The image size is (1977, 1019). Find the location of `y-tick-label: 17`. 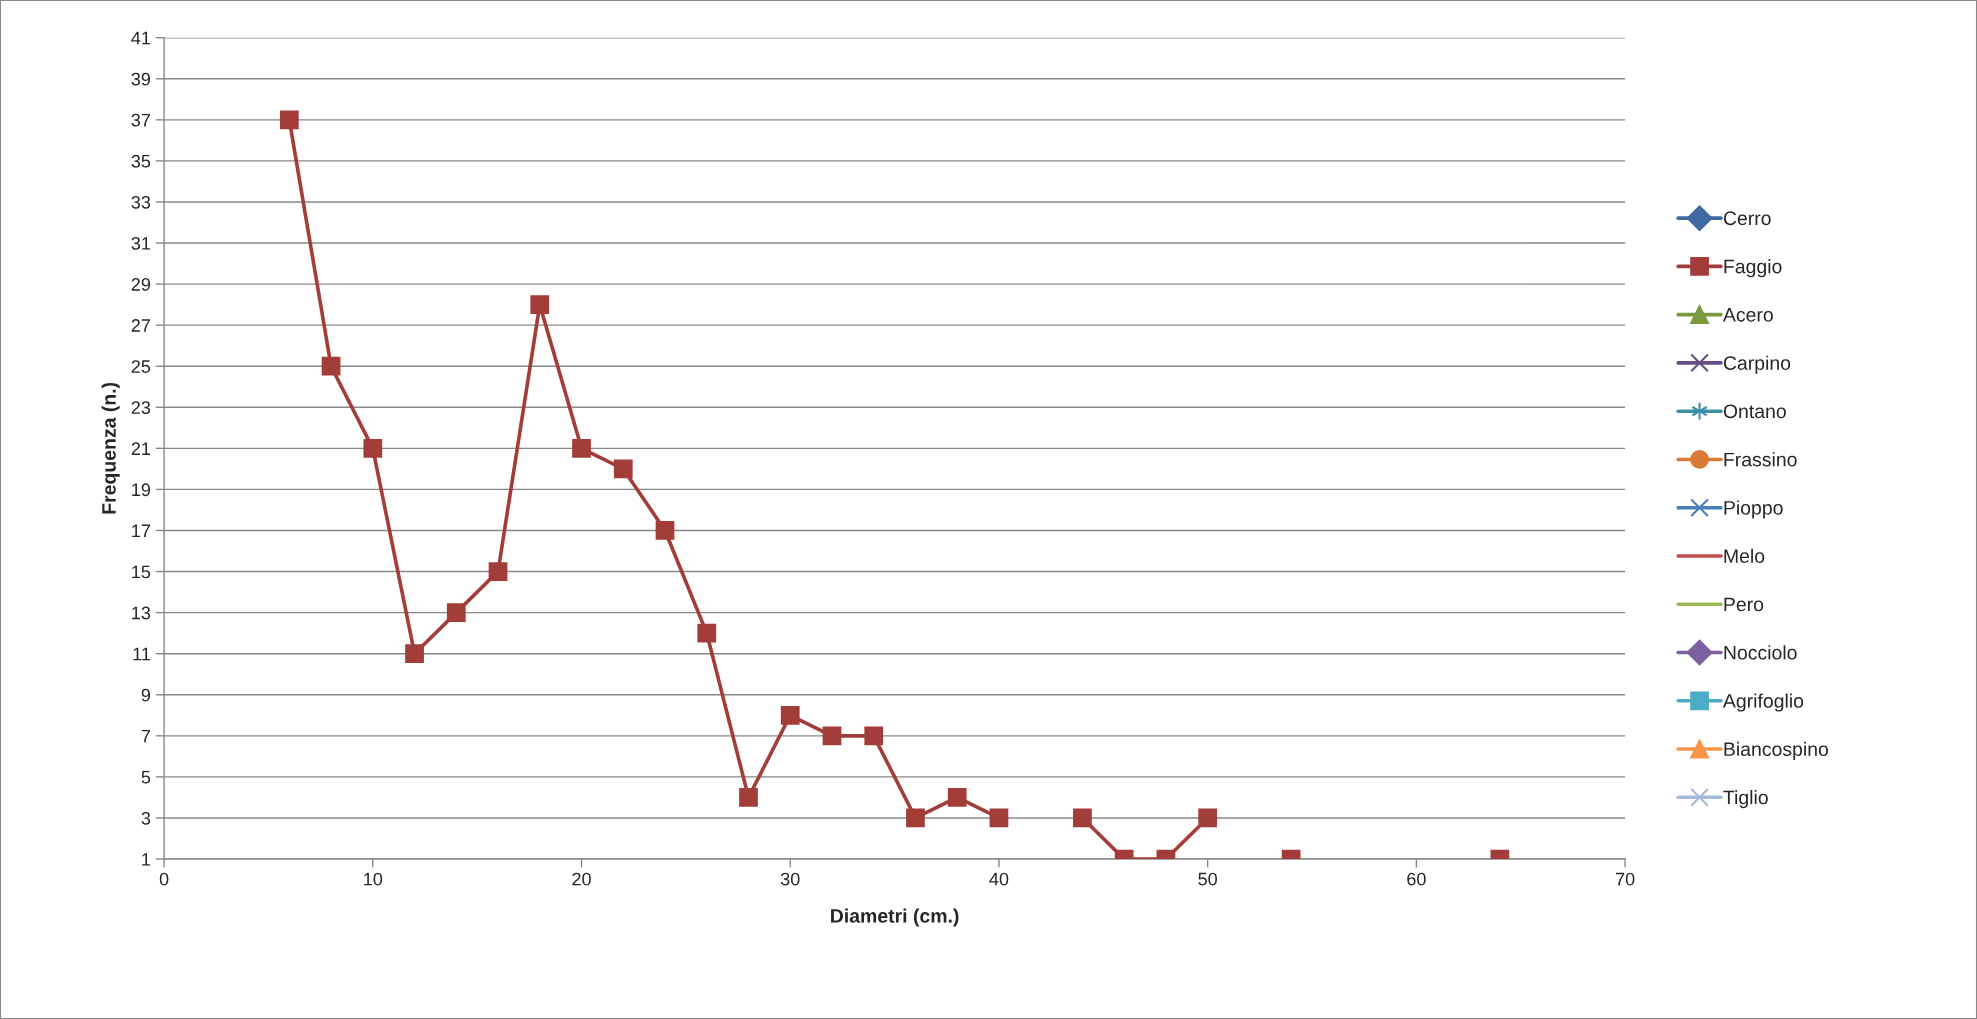

y-tick-label: 17 is located at coordinates (141, 531).